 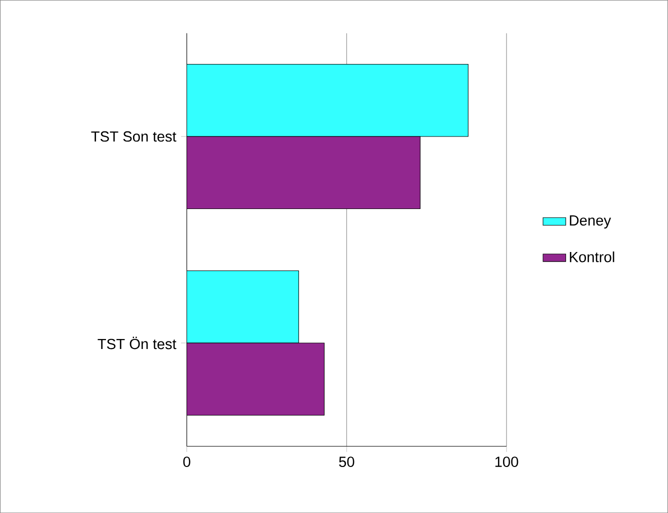 I want to click on x-tick-label: 50, so click(x=346, y=461).